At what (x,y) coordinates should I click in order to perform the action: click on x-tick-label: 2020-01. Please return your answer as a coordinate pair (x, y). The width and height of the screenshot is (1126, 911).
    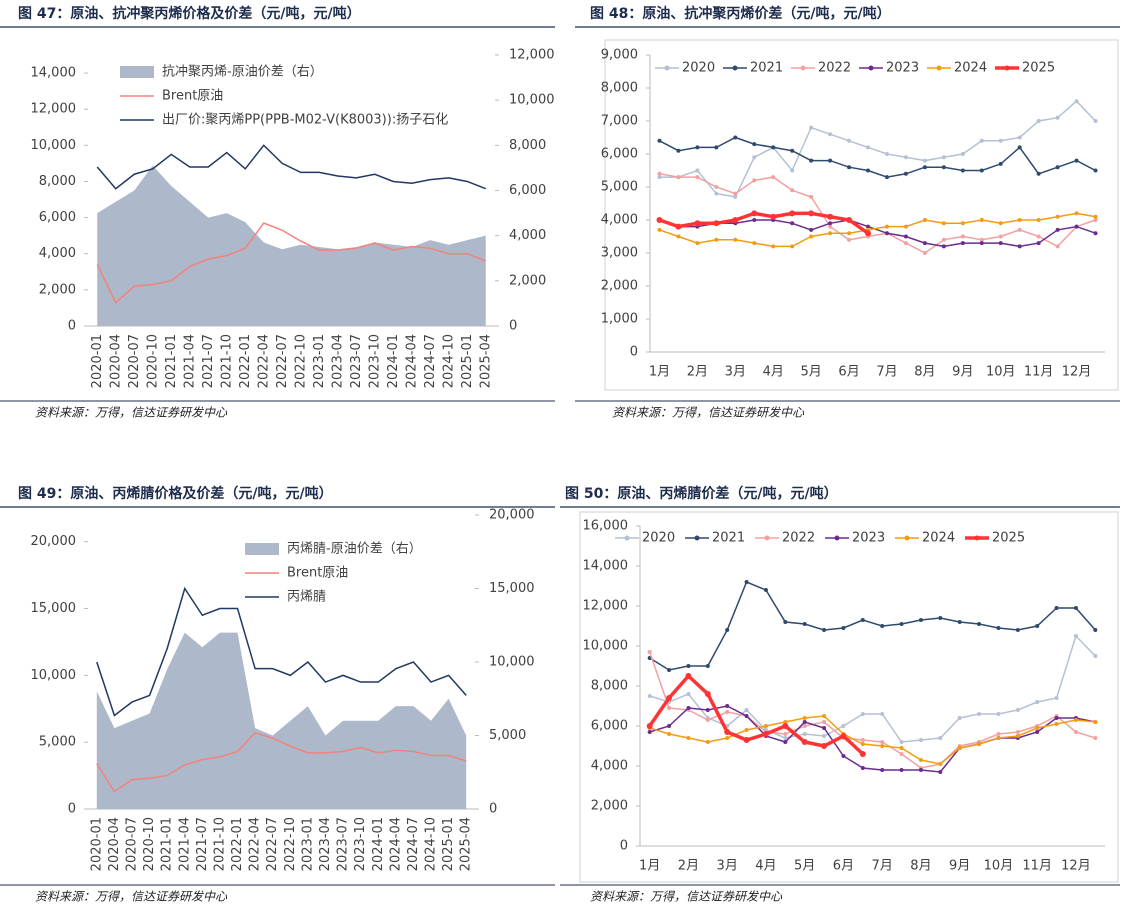
    Looking at the image, I should click on (97, 361).